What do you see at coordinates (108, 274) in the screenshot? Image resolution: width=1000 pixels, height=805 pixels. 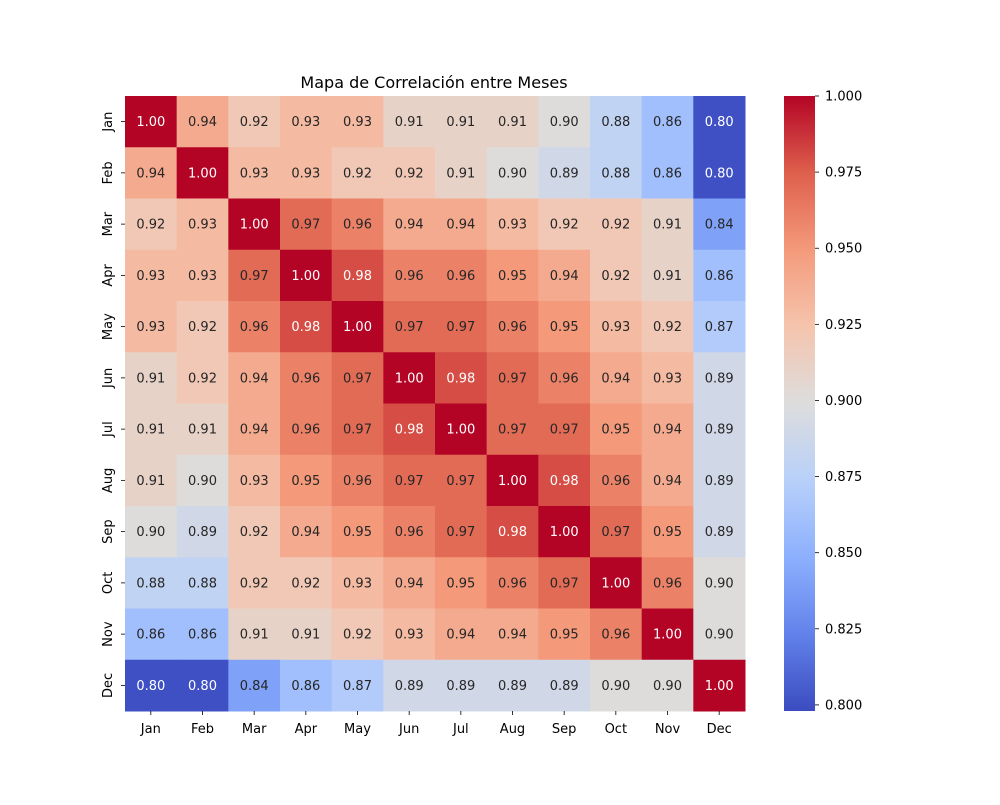 I see `y-tick-label: Apr` at bounding box center [108, 274].